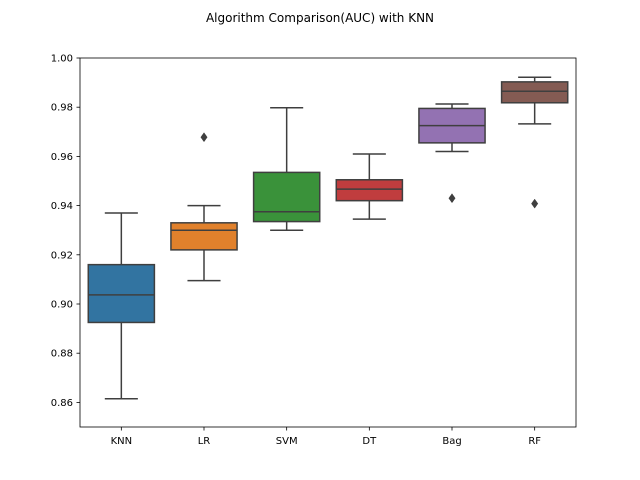  Describe the element at coordinates (122, 441) in the screenshot. I see `x-tick-label: KNN` at that location.